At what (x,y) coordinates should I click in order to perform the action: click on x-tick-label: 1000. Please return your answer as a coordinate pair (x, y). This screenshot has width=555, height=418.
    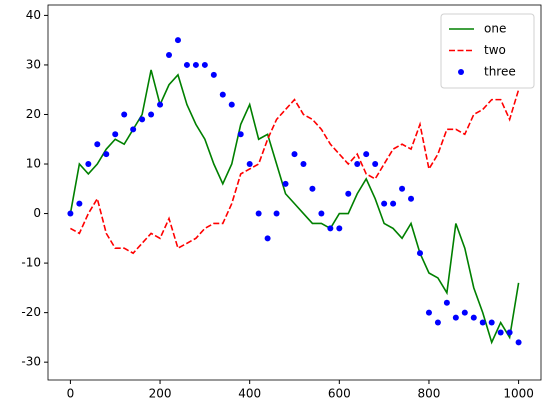
    Looking at the image, I should click on (518, 394).